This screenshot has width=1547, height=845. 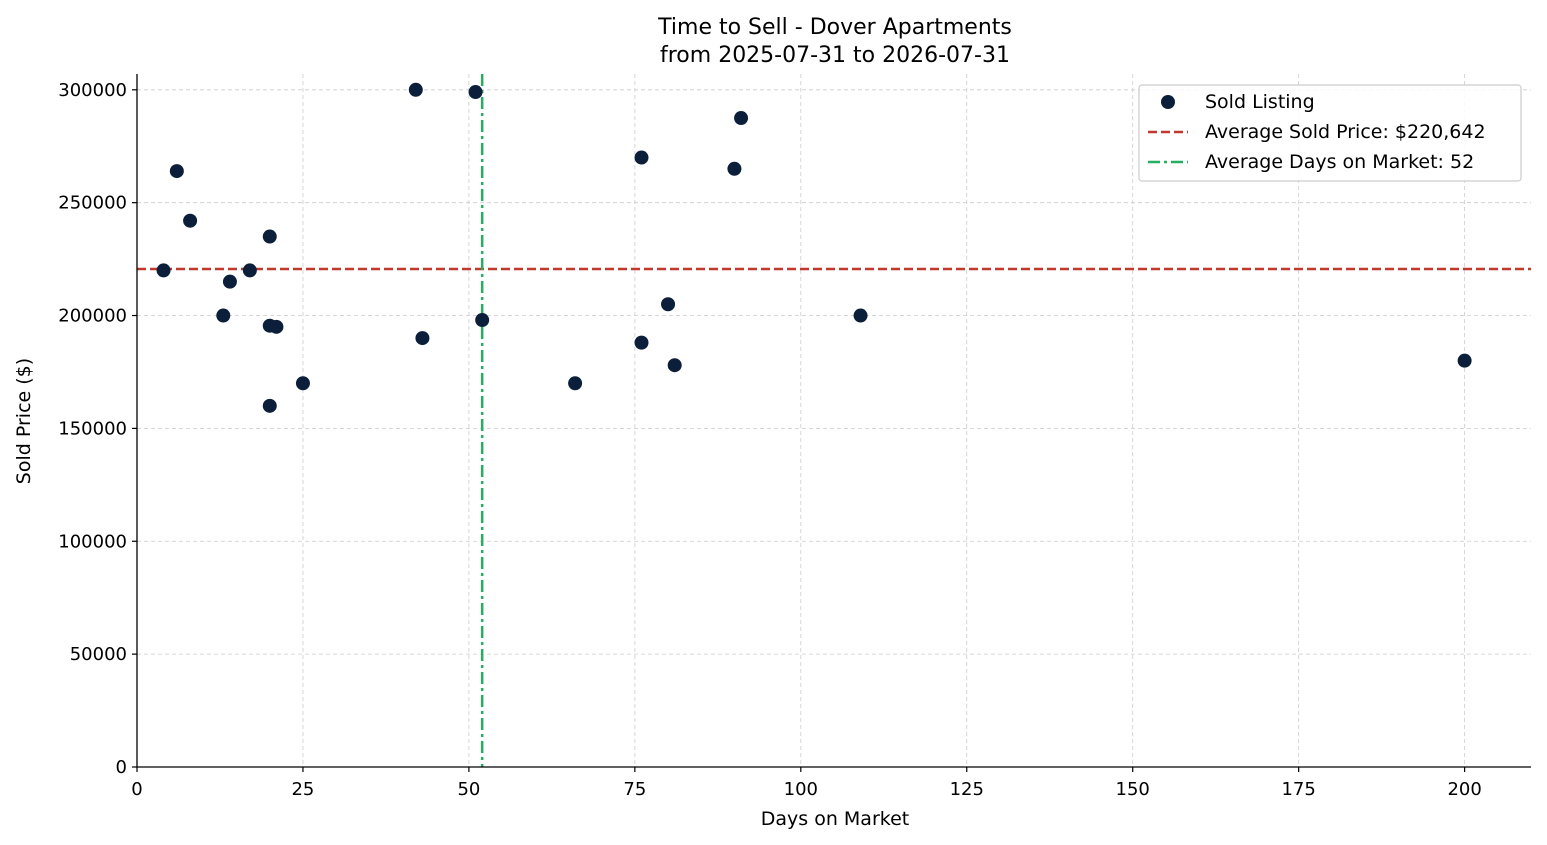 What do you see at coordinates (967, 789) in the screenshot?
I see `x-tick-label: 125` at bounding box center [967, 789].